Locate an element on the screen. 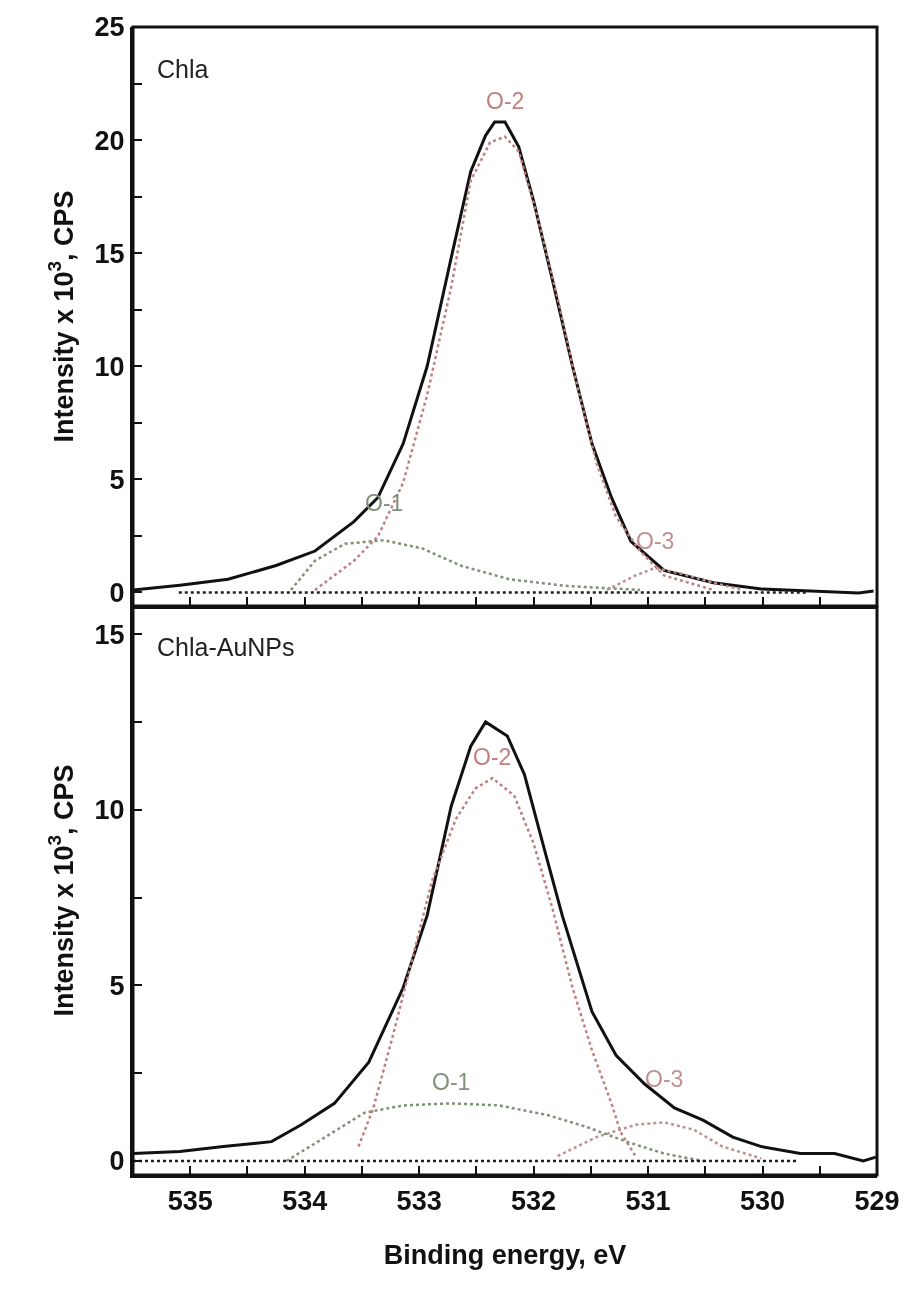 The height and width of the screenshot is (1297, 909). x-axis-title: Binding energy, eV is located at coordinates (505, 1254).